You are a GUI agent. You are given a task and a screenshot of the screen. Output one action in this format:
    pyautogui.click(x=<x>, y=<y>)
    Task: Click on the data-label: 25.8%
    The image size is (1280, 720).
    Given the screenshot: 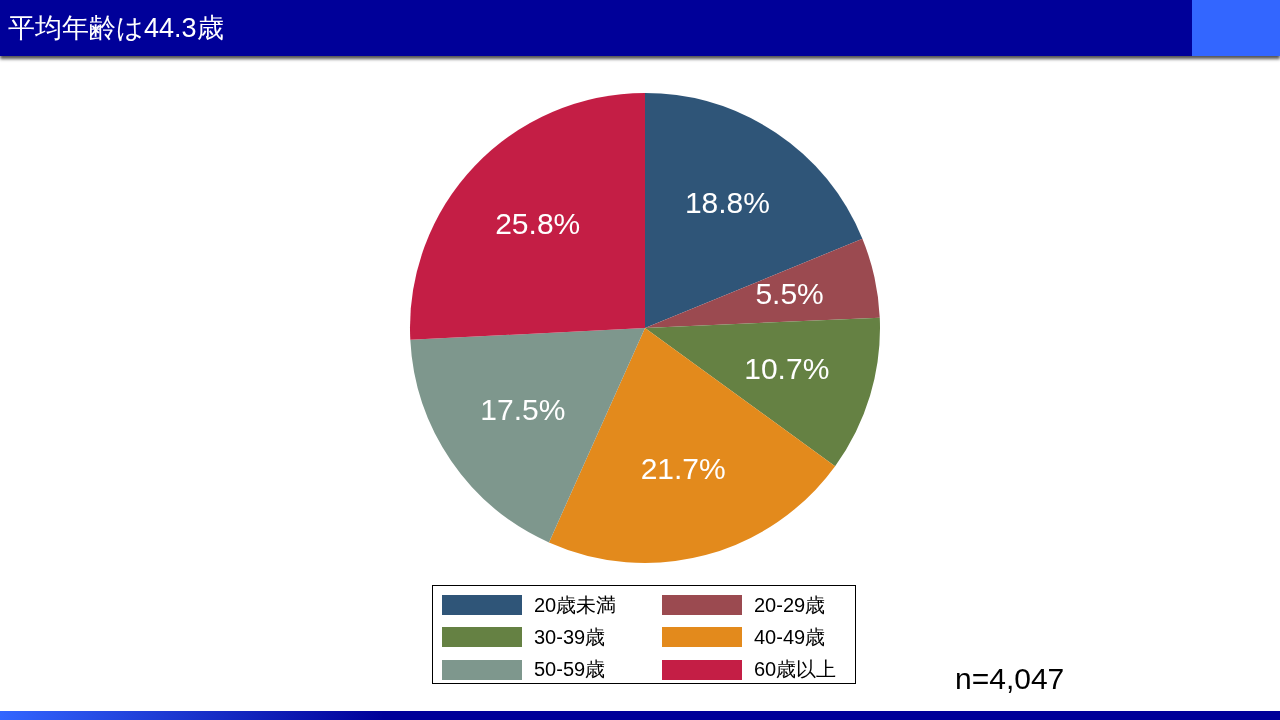 What is the action you would take?
    pyautogui.click(x=538, y=224)
    